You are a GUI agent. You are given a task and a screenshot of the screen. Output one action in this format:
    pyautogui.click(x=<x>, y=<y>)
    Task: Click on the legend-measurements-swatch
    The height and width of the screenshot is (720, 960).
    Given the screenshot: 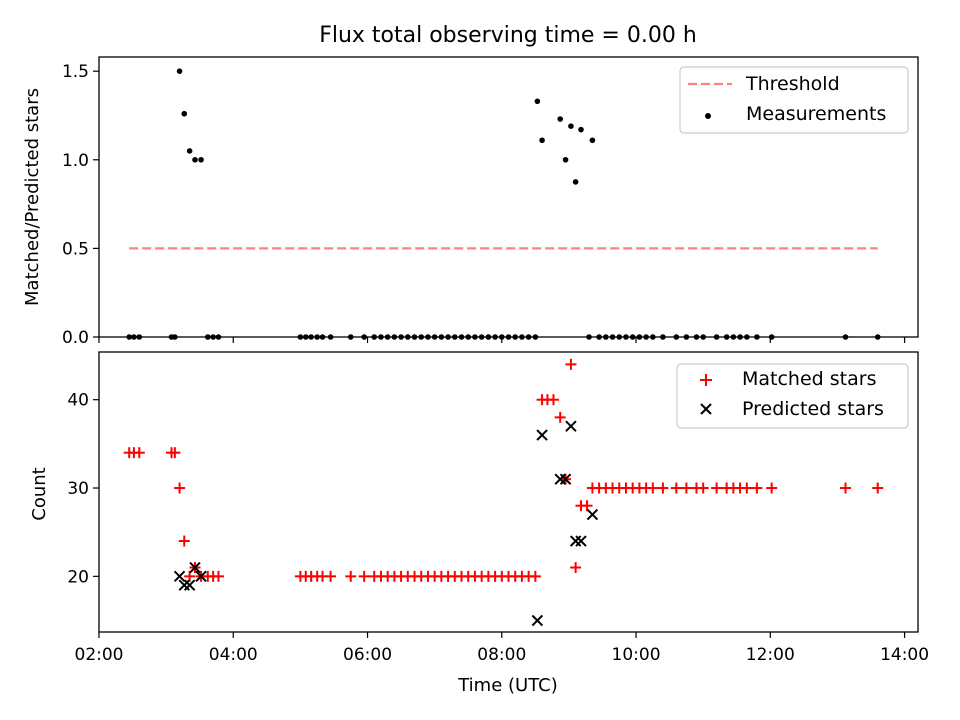 What is the action you would take?
    pyautogui.click(x=708, y=116)
    